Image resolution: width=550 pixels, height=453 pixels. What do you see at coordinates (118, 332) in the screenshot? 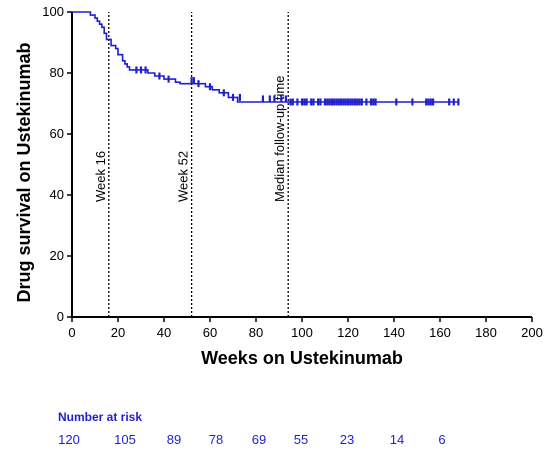
I see `x-tick-label: 20` at bounding box center [118, 332].